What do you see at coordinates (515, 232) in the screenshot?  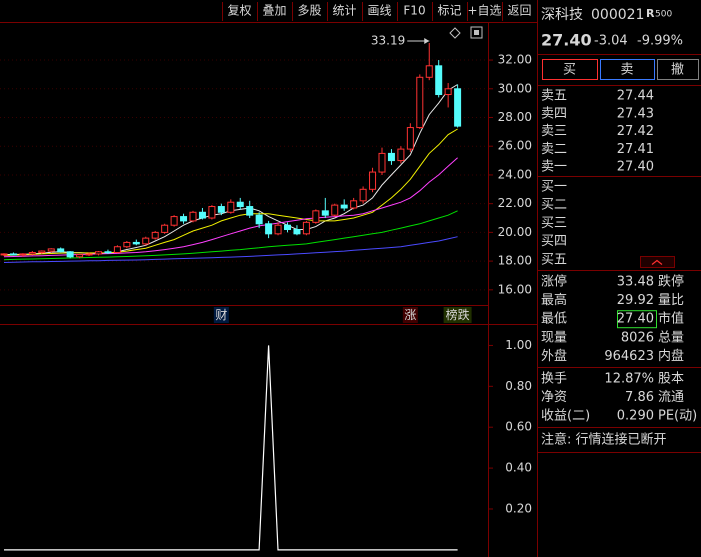 I see `y-tick-label: 20.00` at bounding box center [515, 232].